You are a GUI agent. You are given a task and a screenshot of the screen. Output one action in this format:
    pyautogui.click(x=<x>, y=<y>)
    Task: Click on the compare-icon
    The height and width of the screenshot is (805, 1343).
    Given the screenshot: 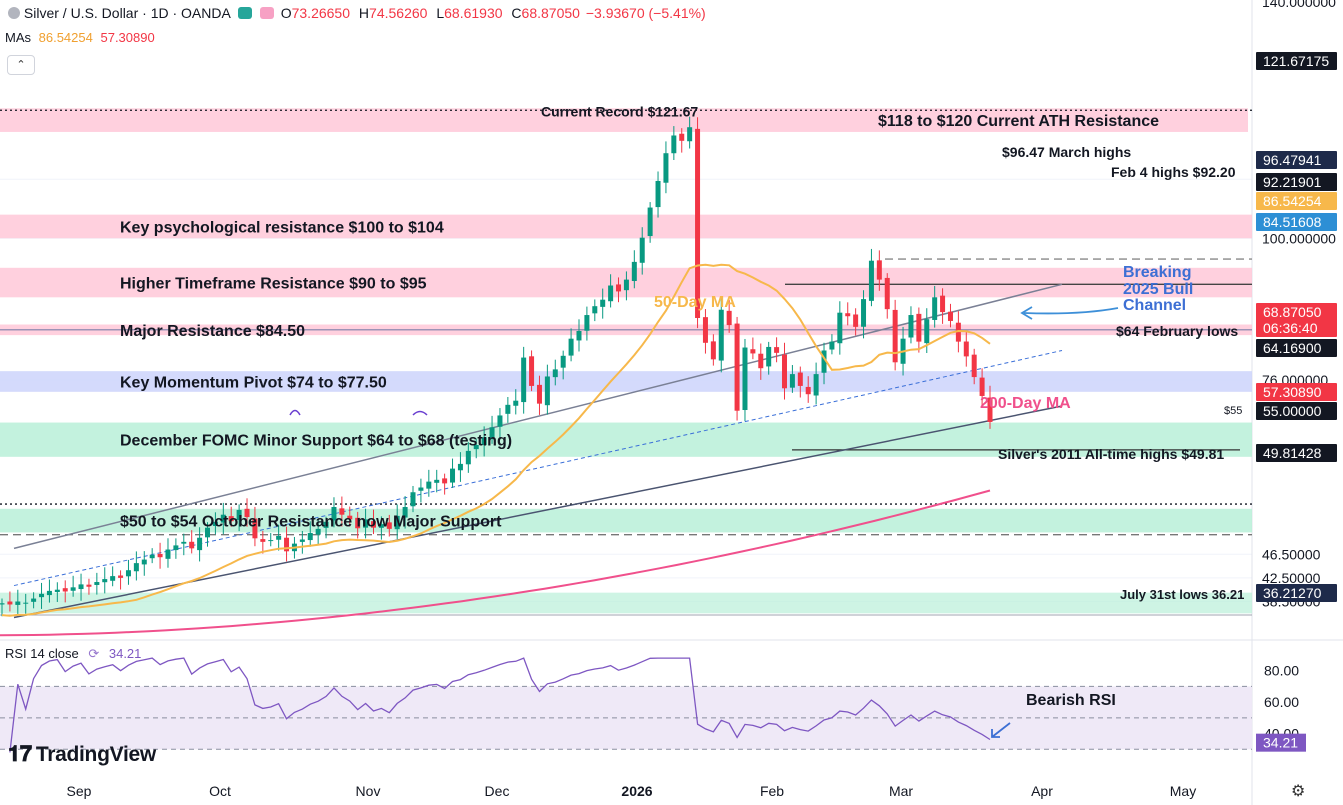 What is the action you would take?
    pyautogui.click(x=266, y=13)
    